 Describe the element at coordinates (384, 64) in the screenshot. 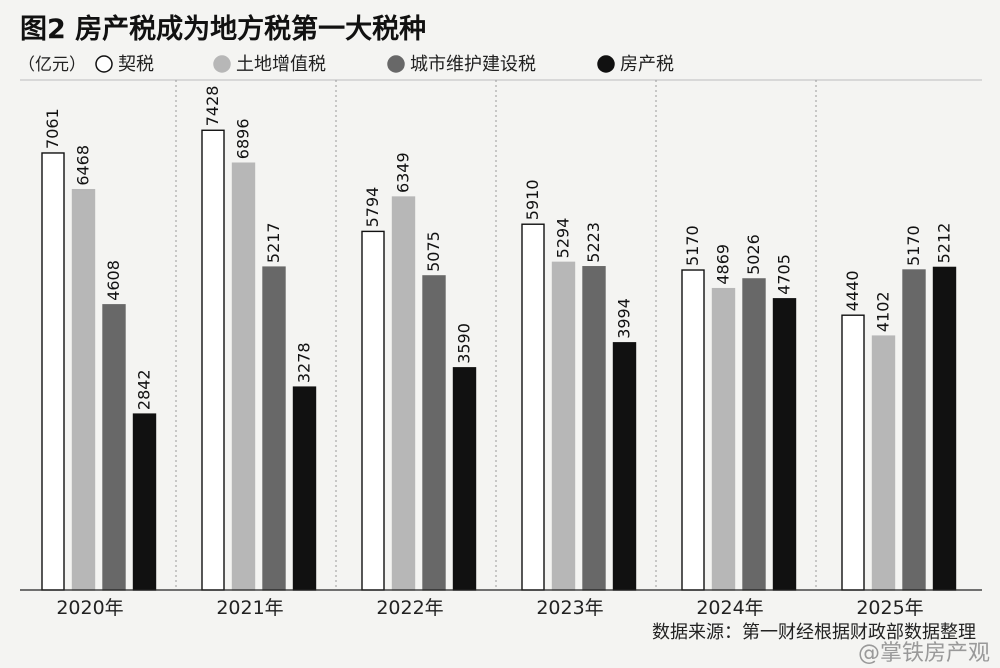

I see `legend: 契税 土地增值税 城市维护建设税 房产税` at that location.